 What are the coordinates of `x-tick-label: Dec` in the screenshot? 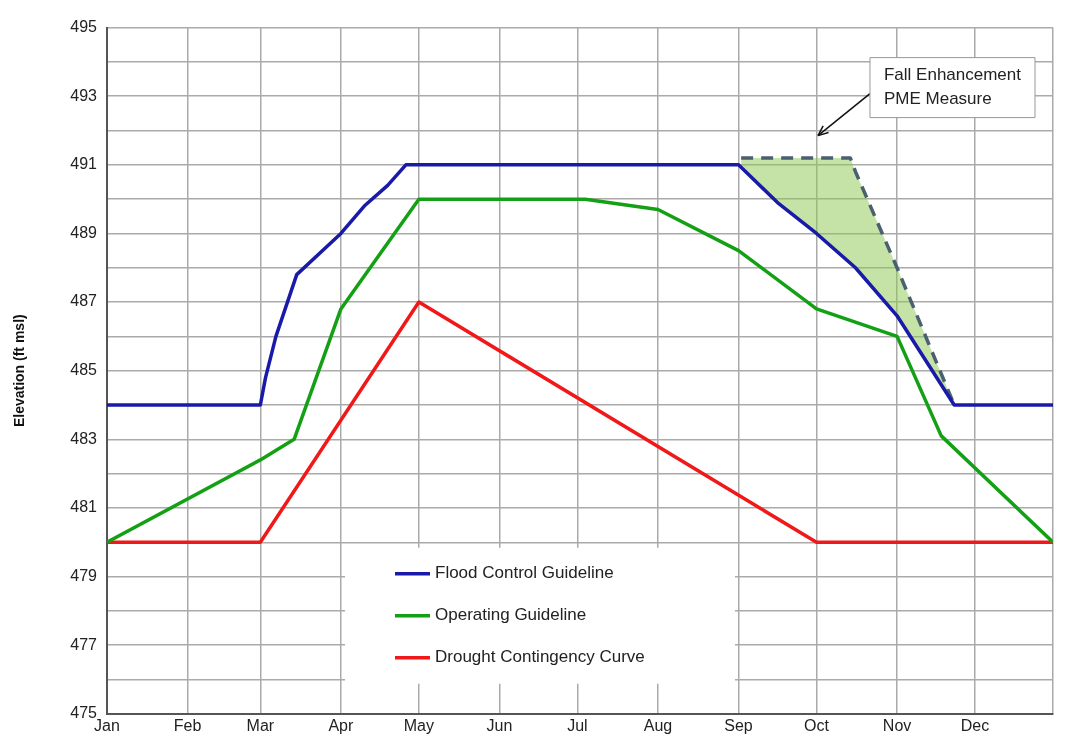 It's located at (975, 725).